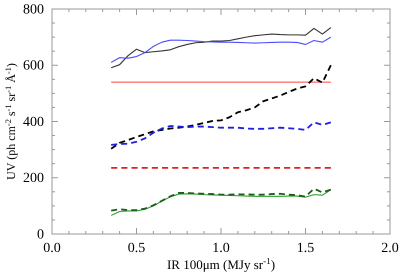  Describe the element at coordinates (33, 10) in the screenshot. I see `y-tick-label: 800` at that location.